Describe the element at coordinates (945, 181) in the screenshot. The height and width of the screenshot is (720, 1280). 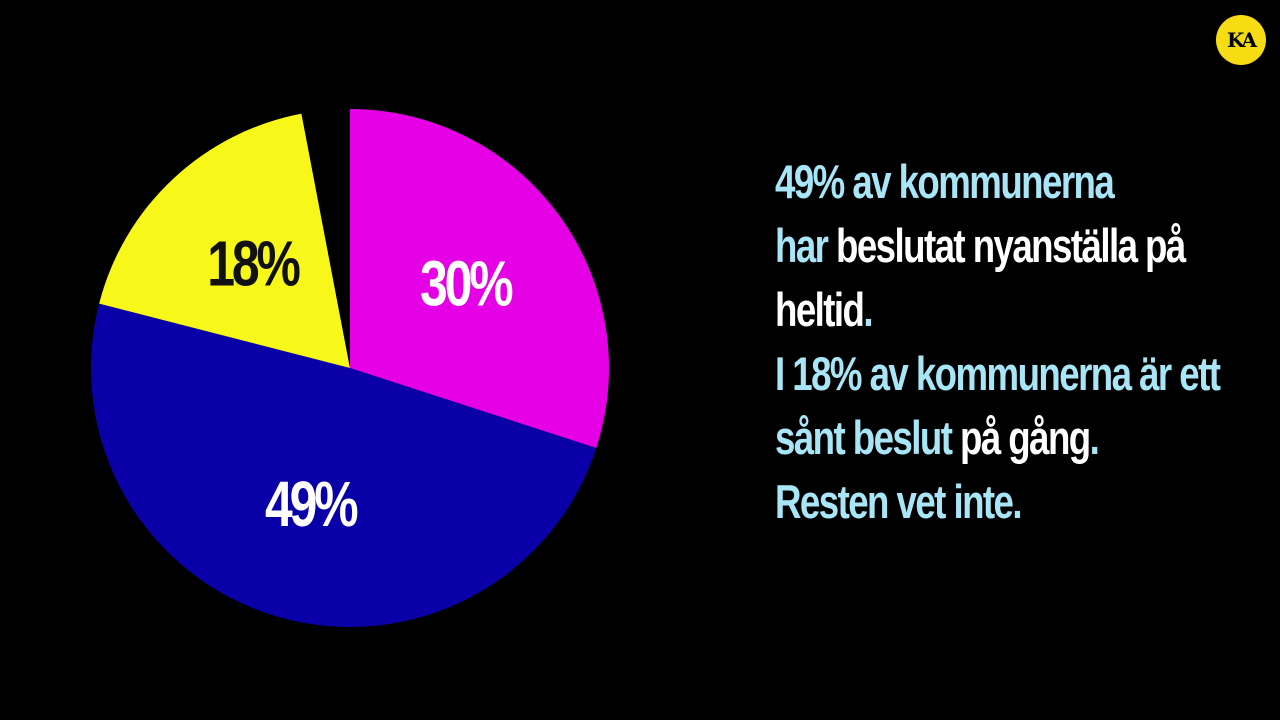
I see `caption-text: 49% av kommunerna` at that location.